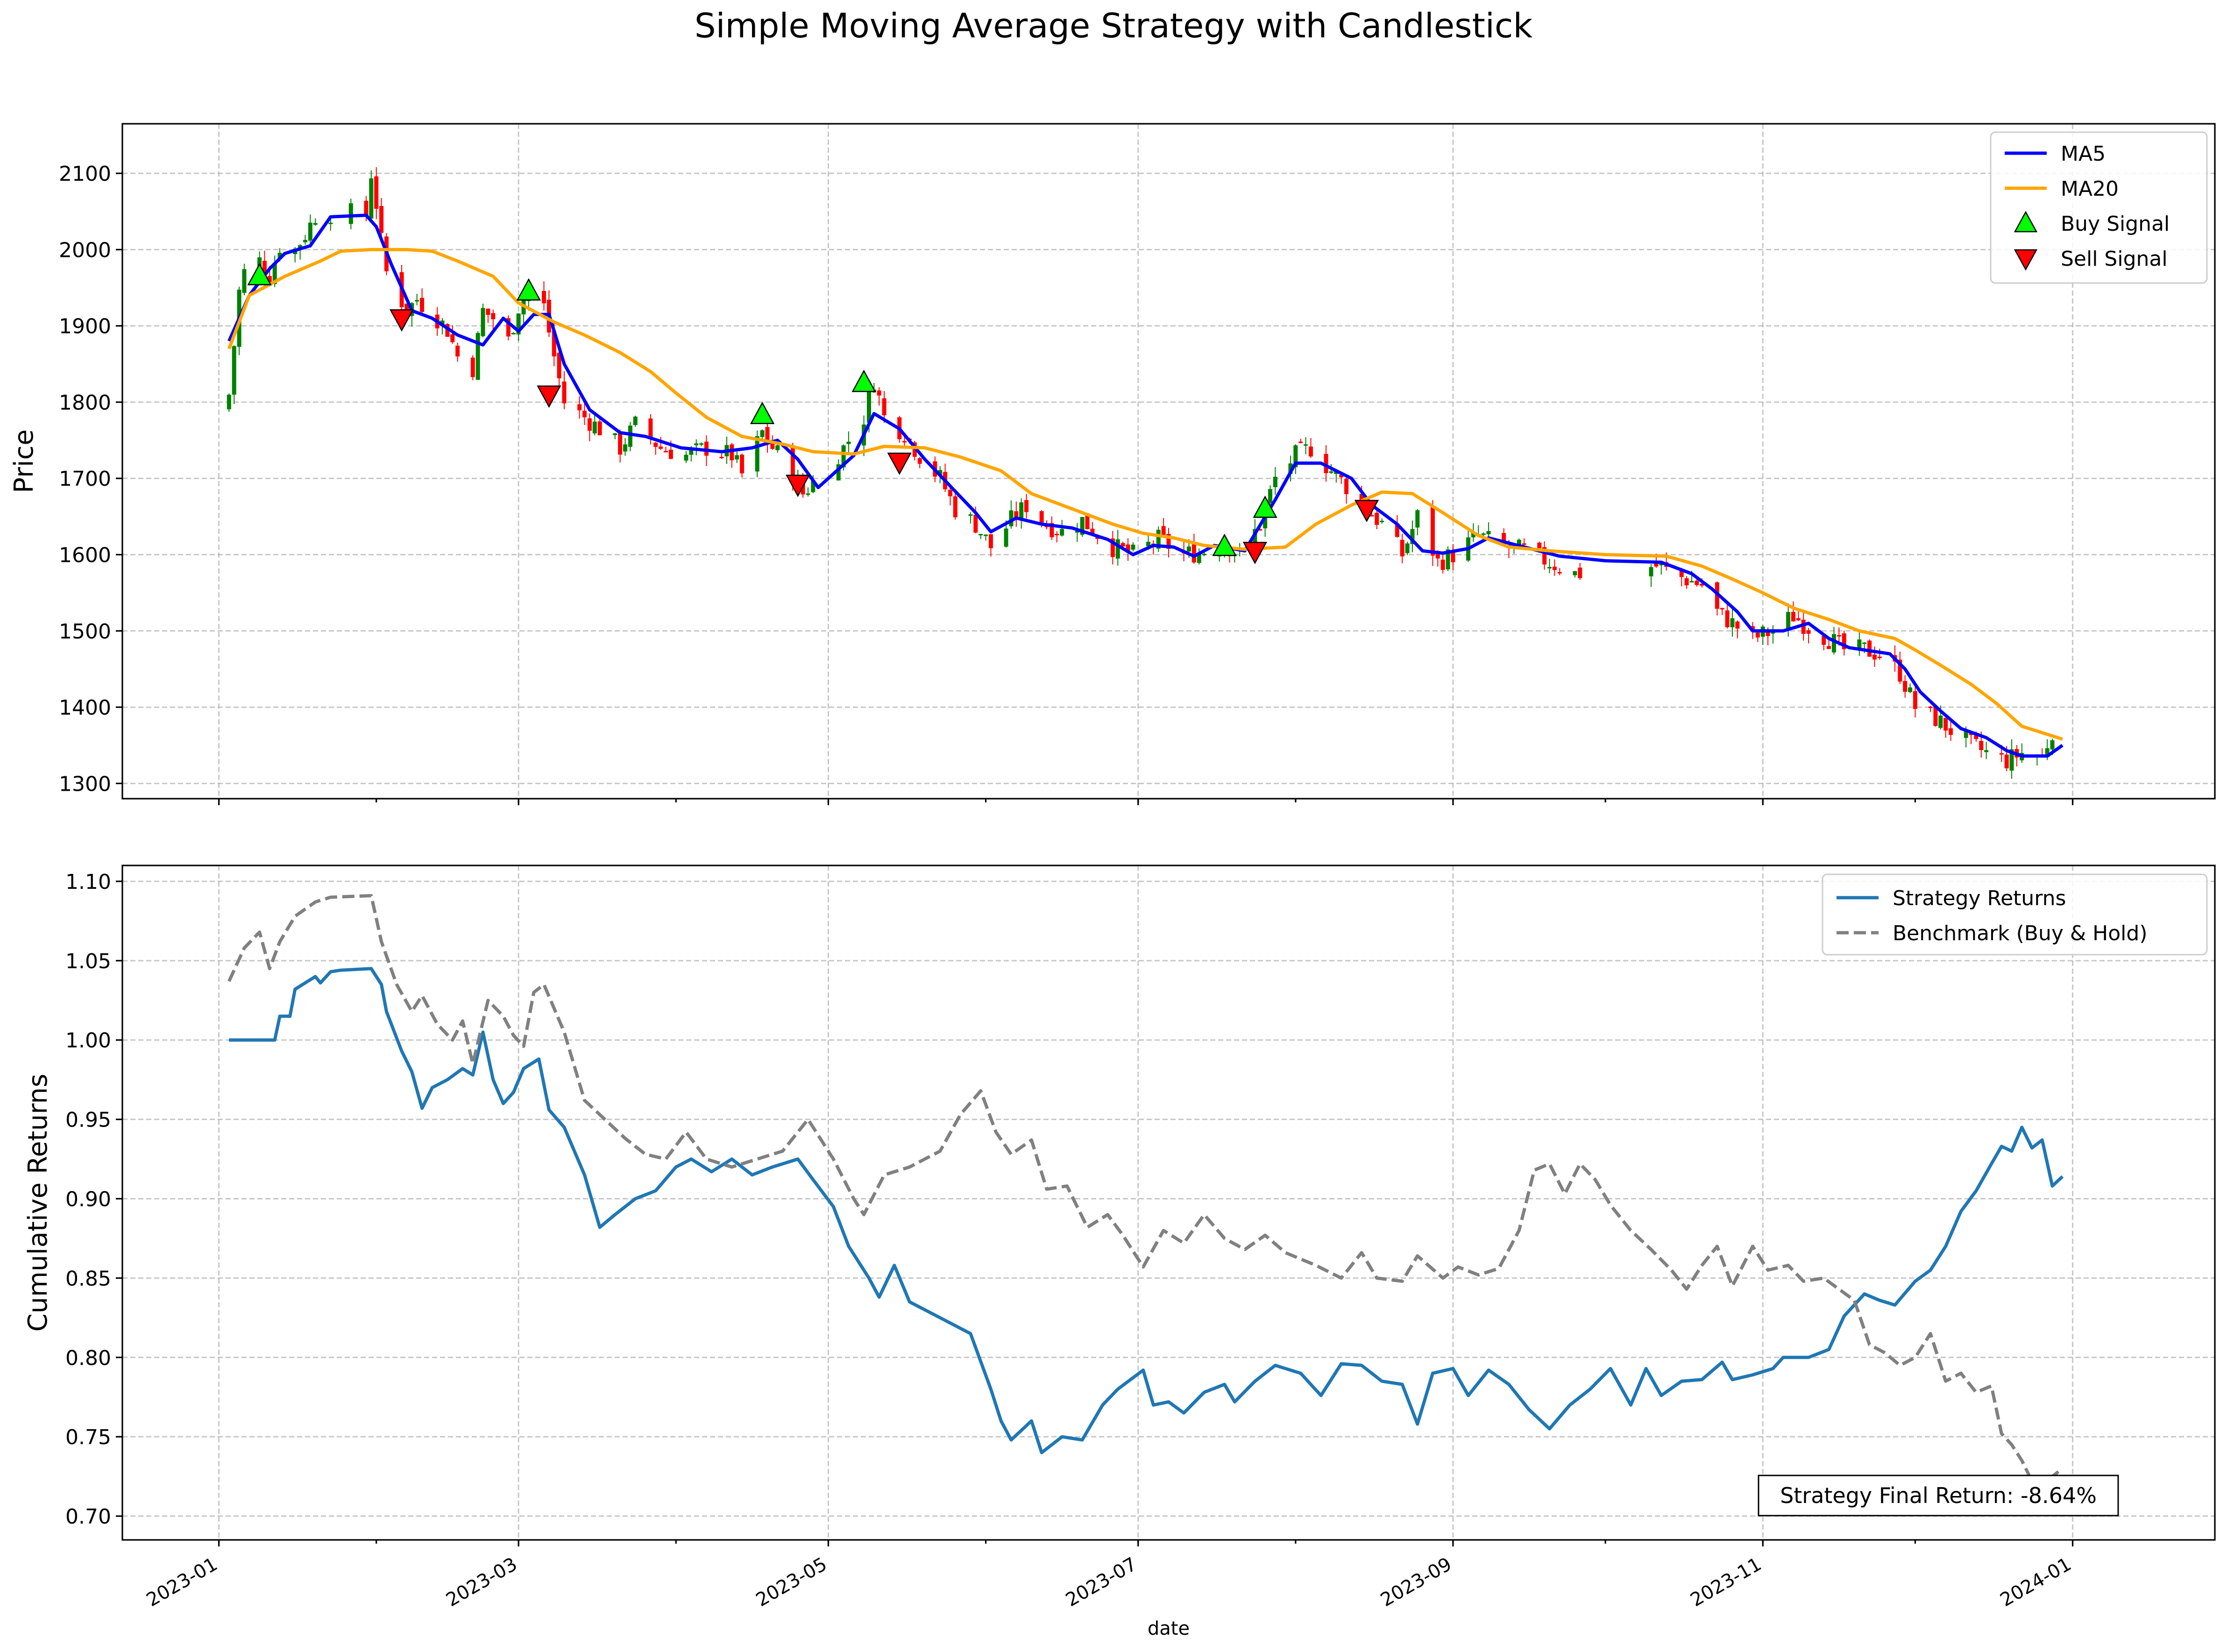 The width and height of the screenshot is (2227, 1652). Describe the element at coordinates (88, 1517) in the screenshot. I see `y-tick-label: 0.70` at that location.